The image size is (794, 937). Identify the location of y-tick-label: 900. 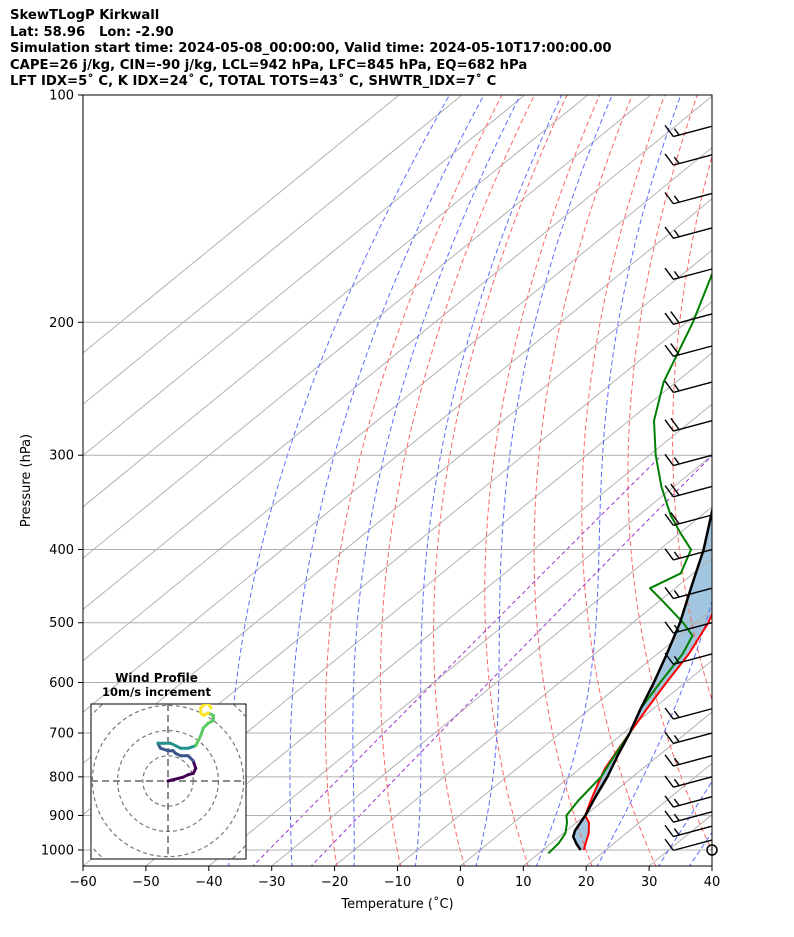
(61, 816).